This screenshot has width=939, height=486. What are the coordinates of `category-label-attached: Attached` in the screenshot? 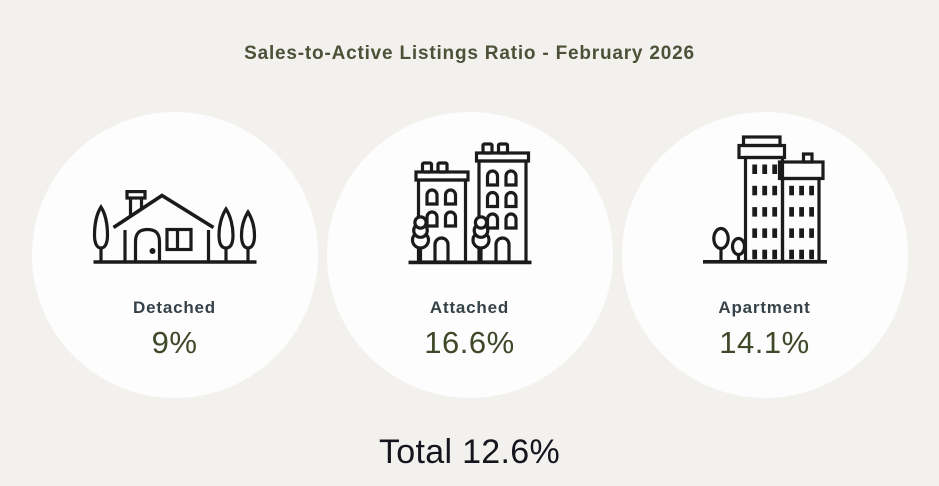 It's located at (469, 307).